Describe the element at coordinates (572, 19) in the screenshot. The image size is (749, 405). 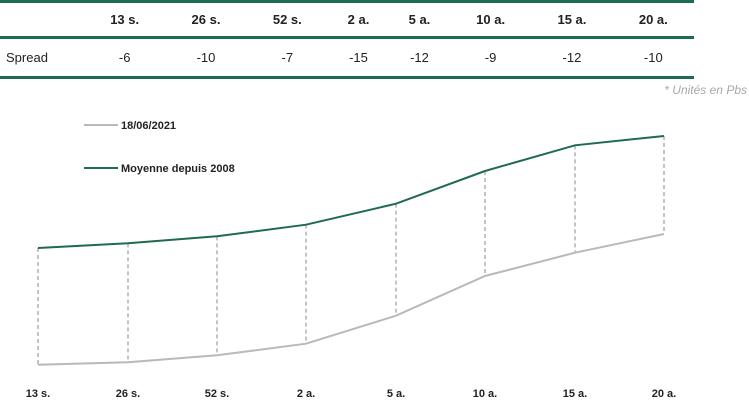
I see `column-header: 15 a.` at that location.